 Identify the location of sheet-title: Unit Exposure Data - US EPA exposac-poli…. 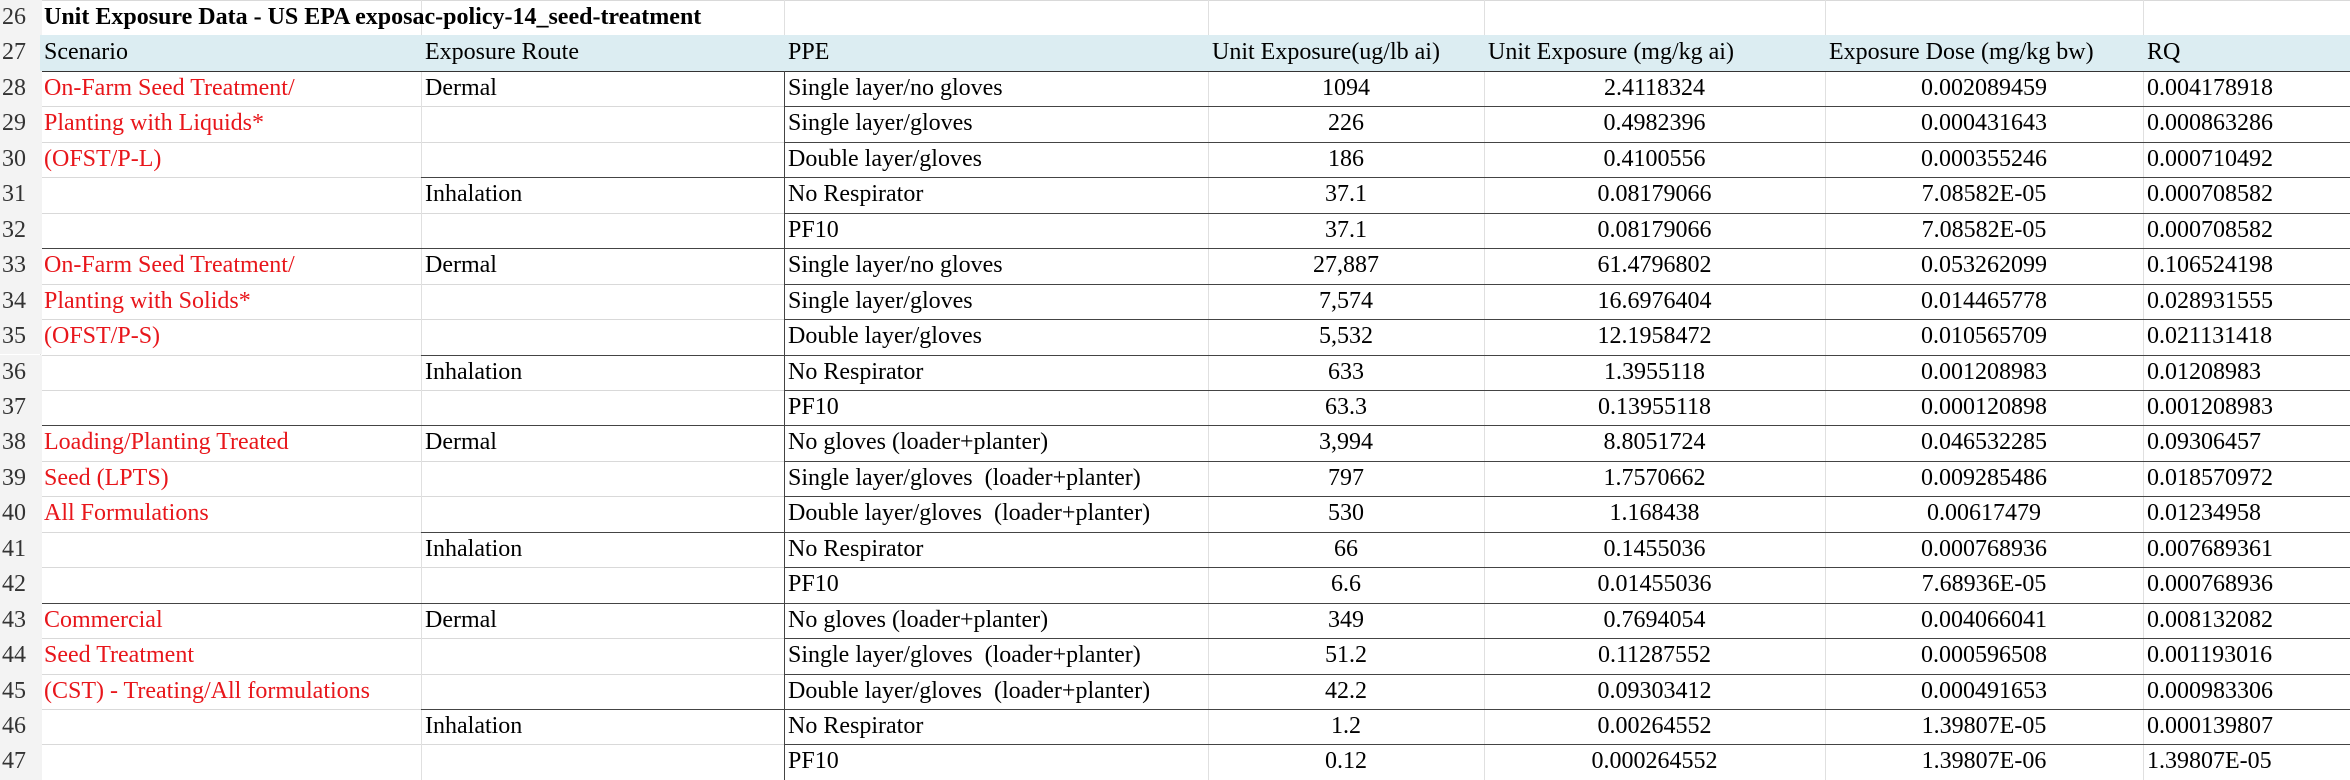
(373, 17).